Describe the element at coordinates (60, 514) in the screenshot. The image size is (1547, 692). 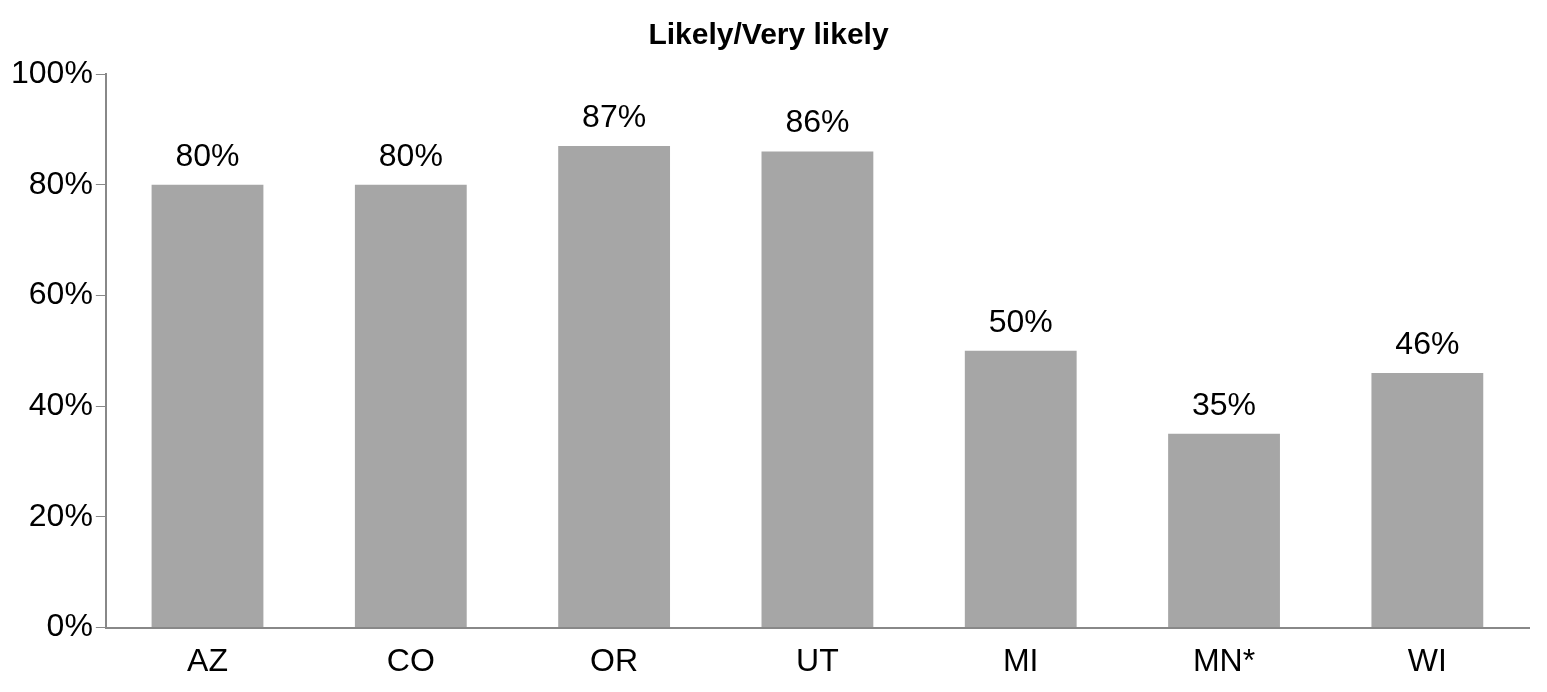
I see `y-tick-label: 20%` at that location.